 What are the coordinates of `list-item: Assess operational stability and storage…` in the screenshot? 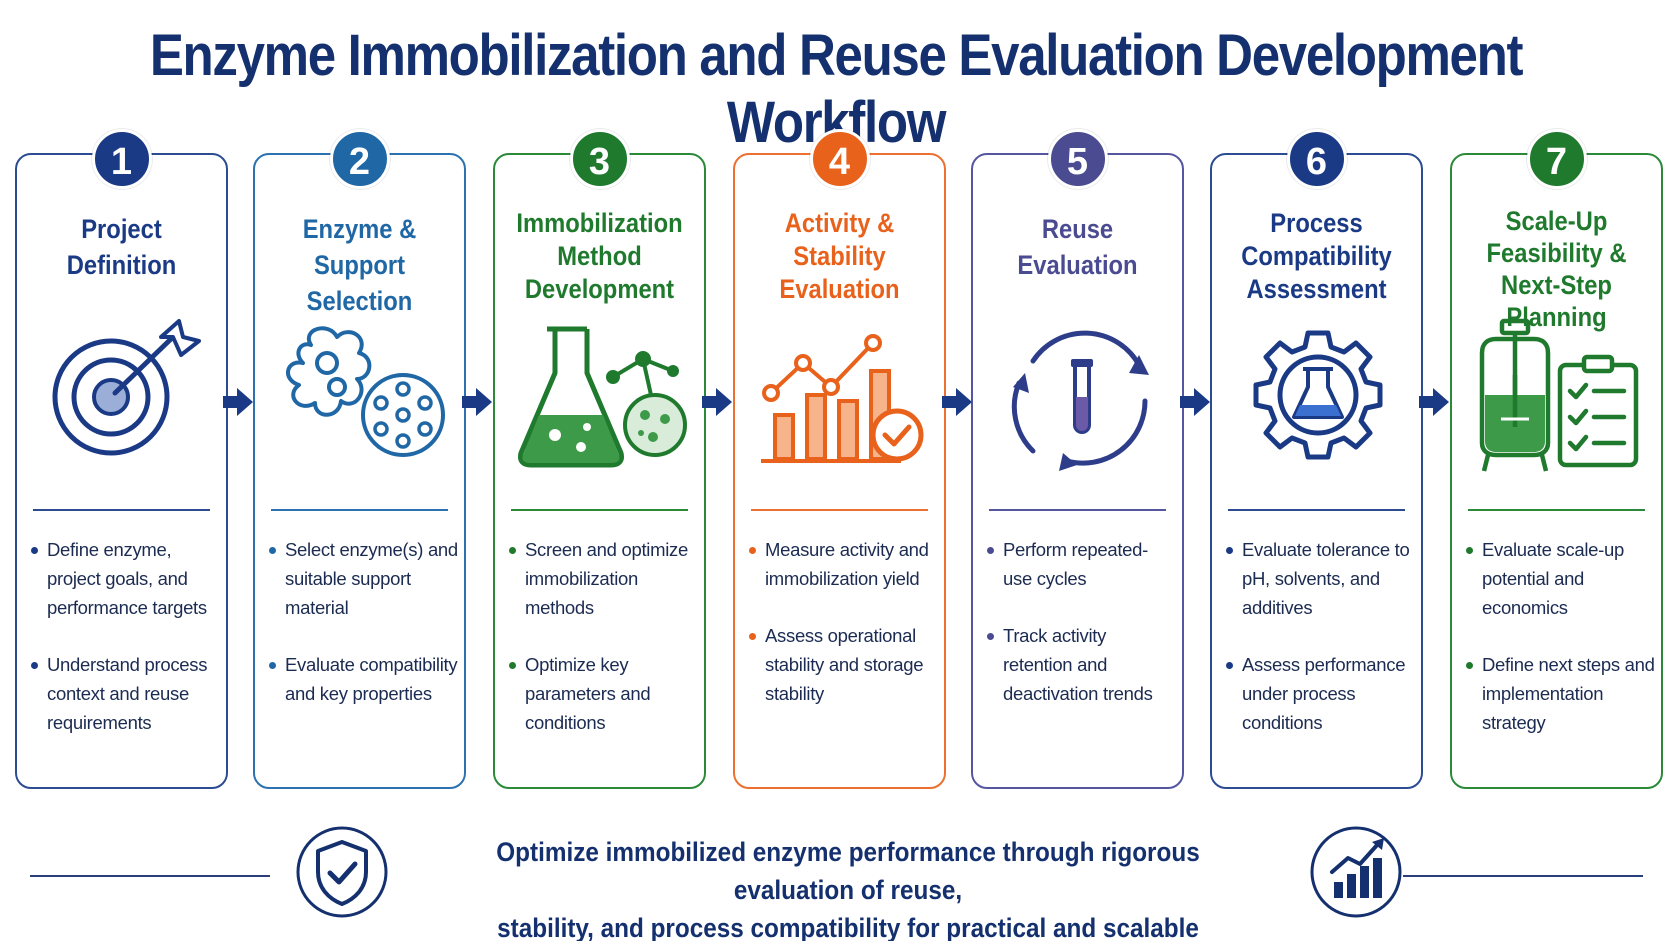 It's located at (843, 664).